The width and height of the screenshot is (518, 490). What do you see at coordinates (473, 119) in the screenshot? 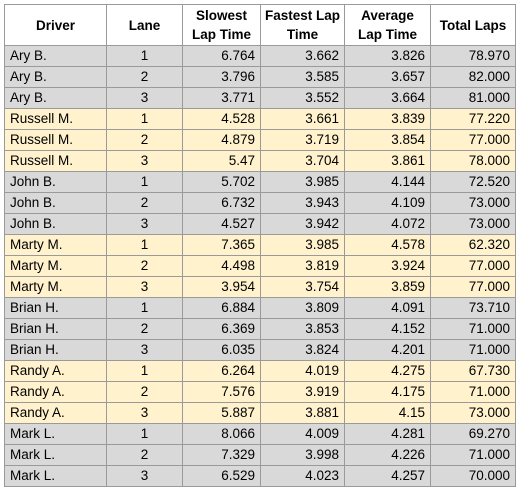
I see `cell-total-laps: 77.220` at bounding box center [473, 119].